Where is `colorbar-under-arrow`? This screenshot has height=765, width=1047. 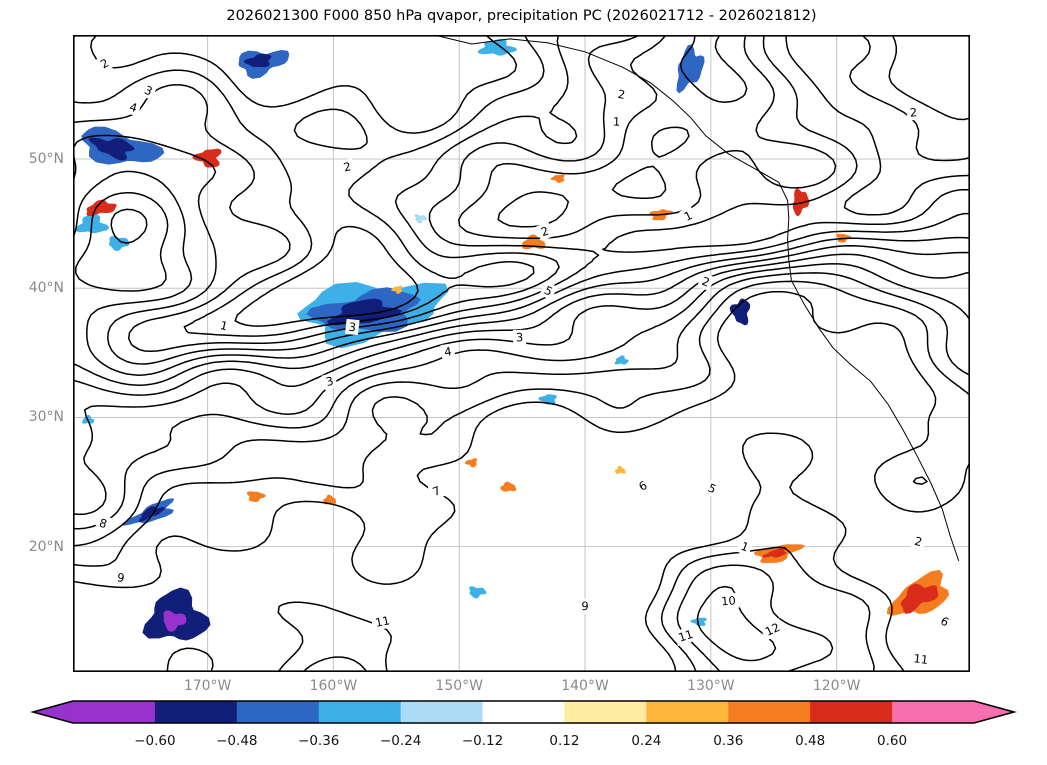 colorbar-under-arrow is located at coordinates (53, 712).